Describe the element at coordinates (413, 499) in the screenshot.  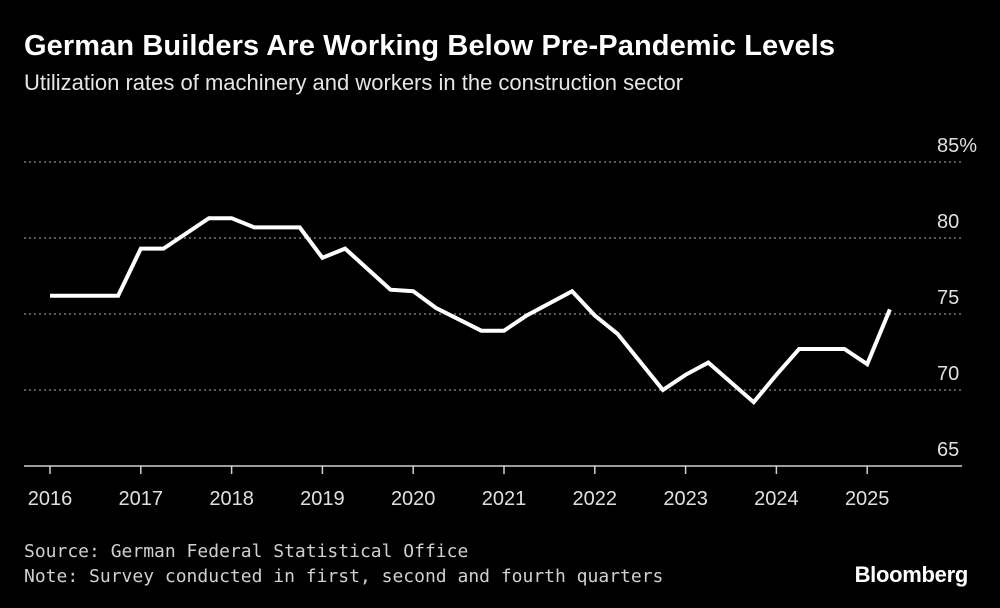
I see `x-tick-label: 2020` at that location.